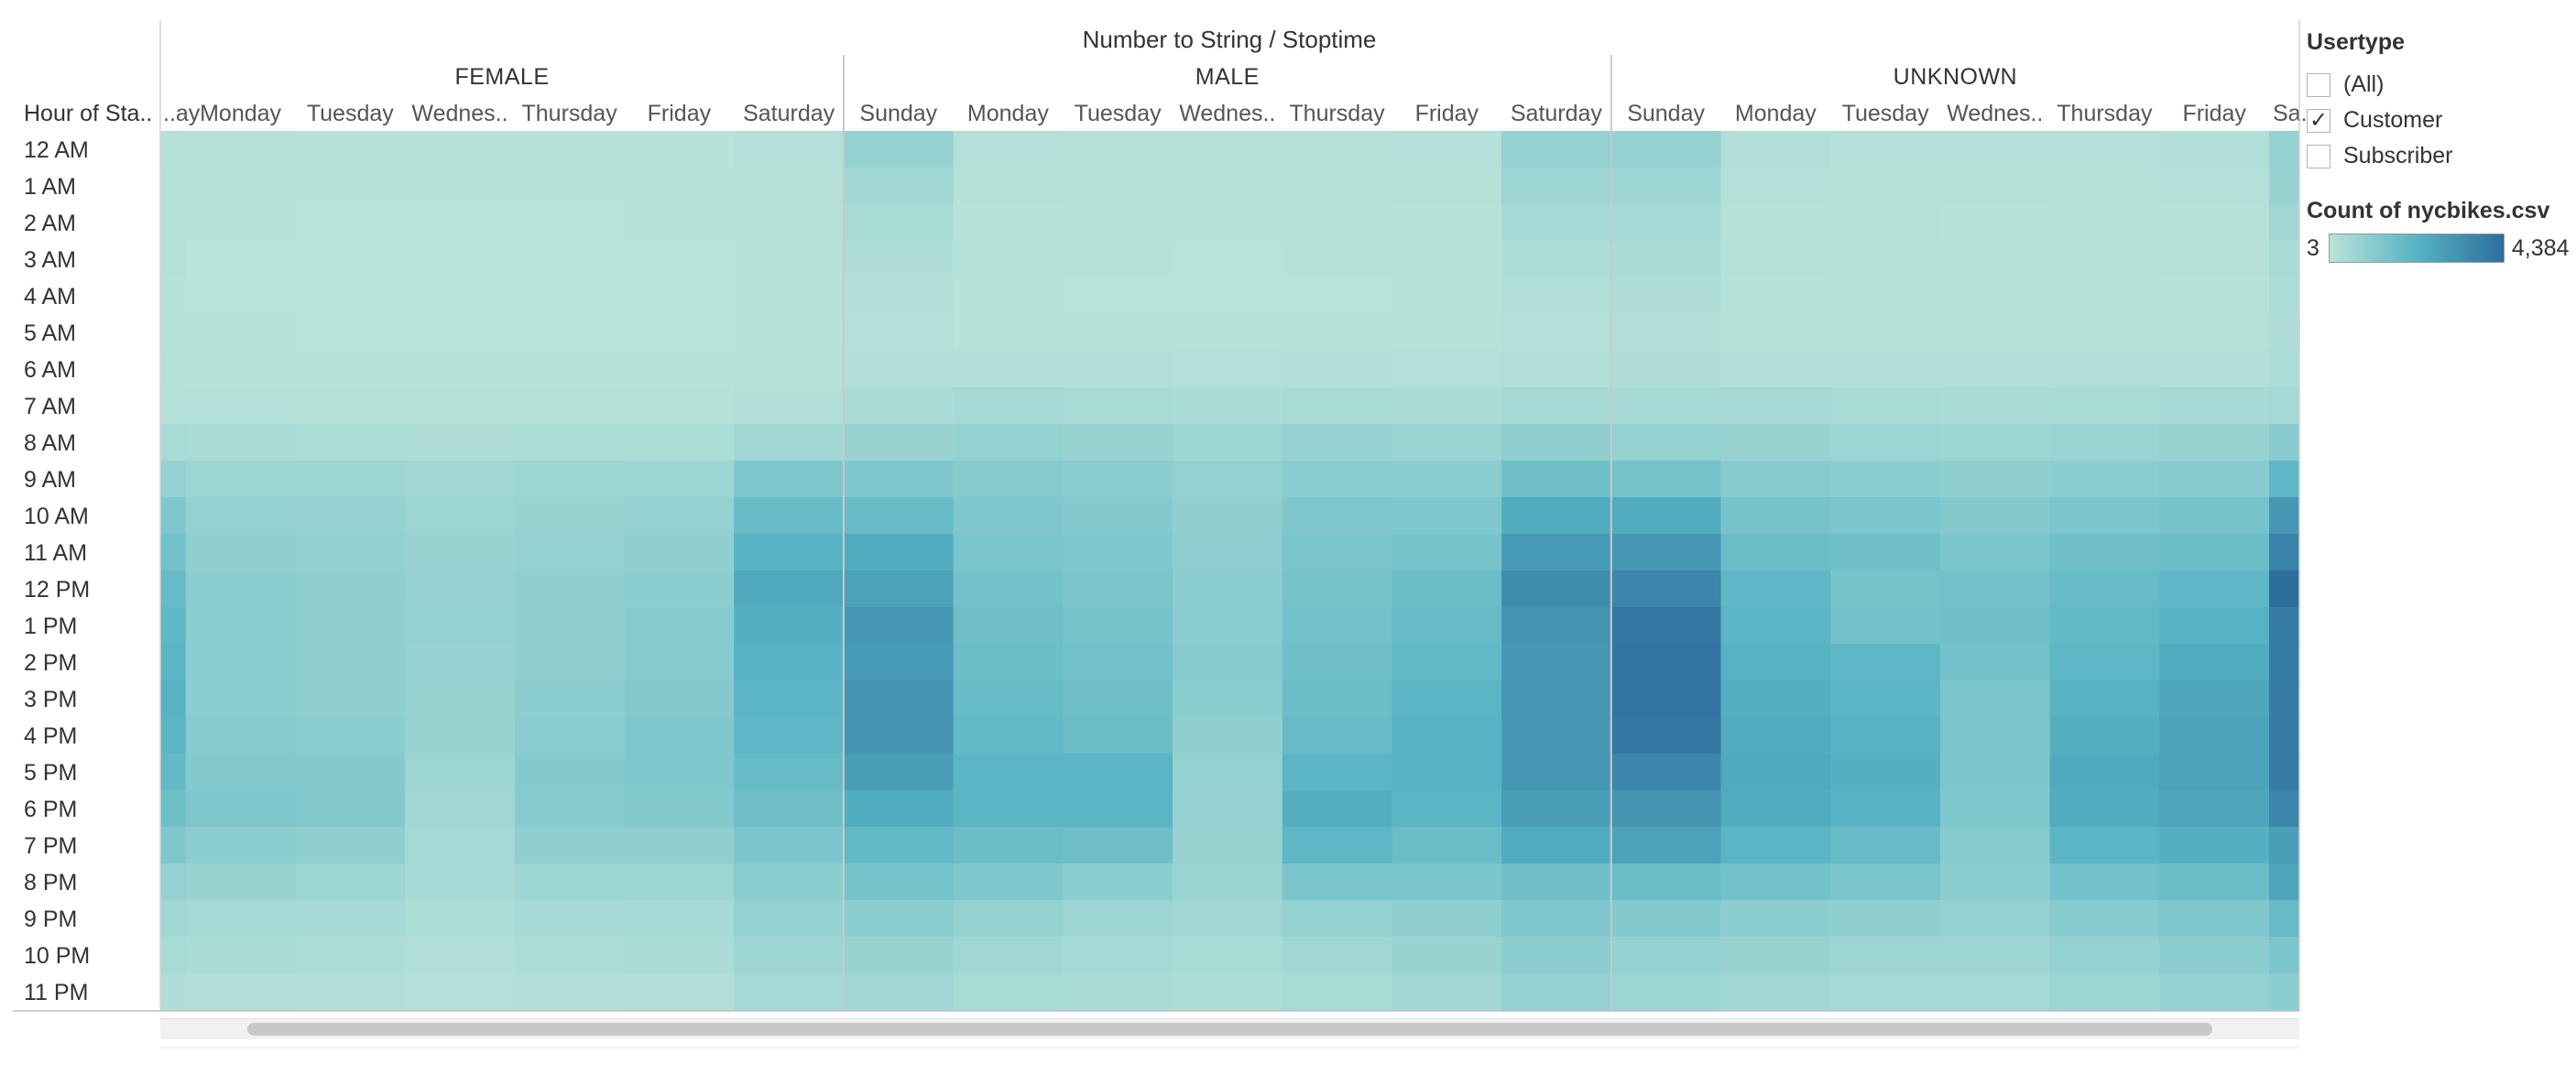  Describe the element at coordinates (1229, 1029) in the screenshot. I see `horizontal-scrollbar-thumb` at that location.